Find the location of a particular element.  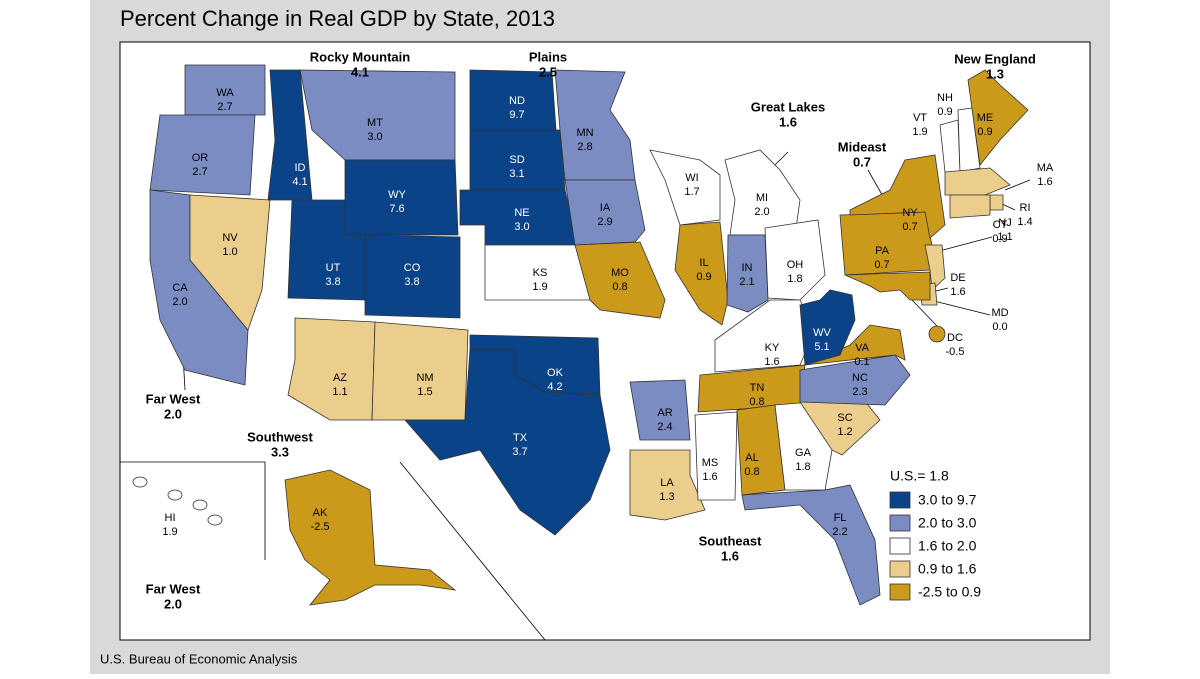

state-value: 2.2 is located at coordinates (839, 532).